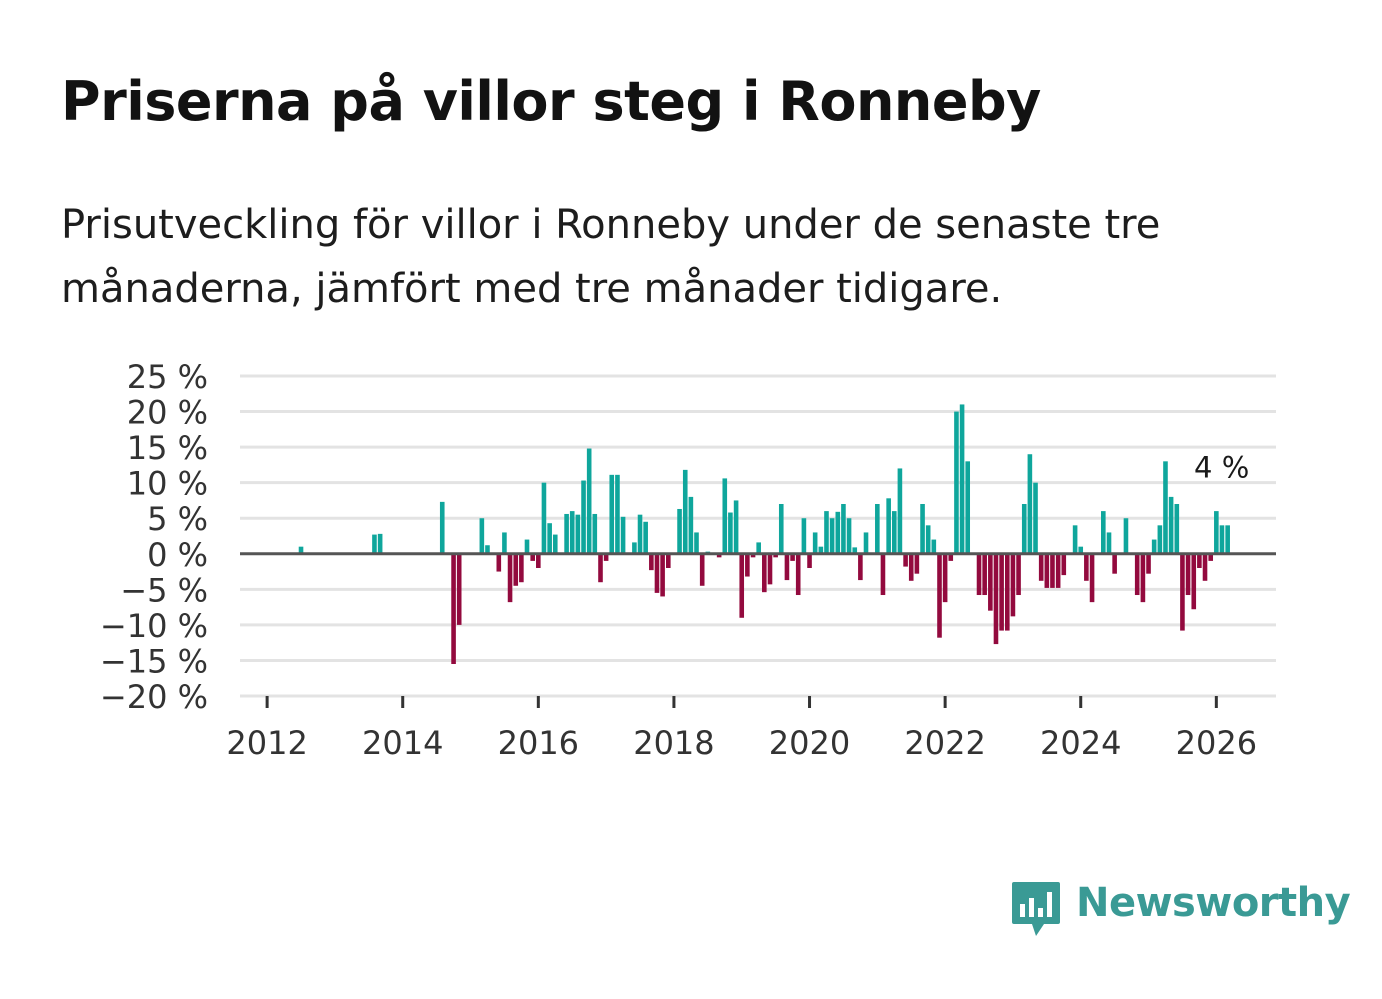 This screenshot has width=1382, height=999. Describe the element at coordinates (154, 661) in the screenshot. I see `y-tick-label: −15 %` at that location.